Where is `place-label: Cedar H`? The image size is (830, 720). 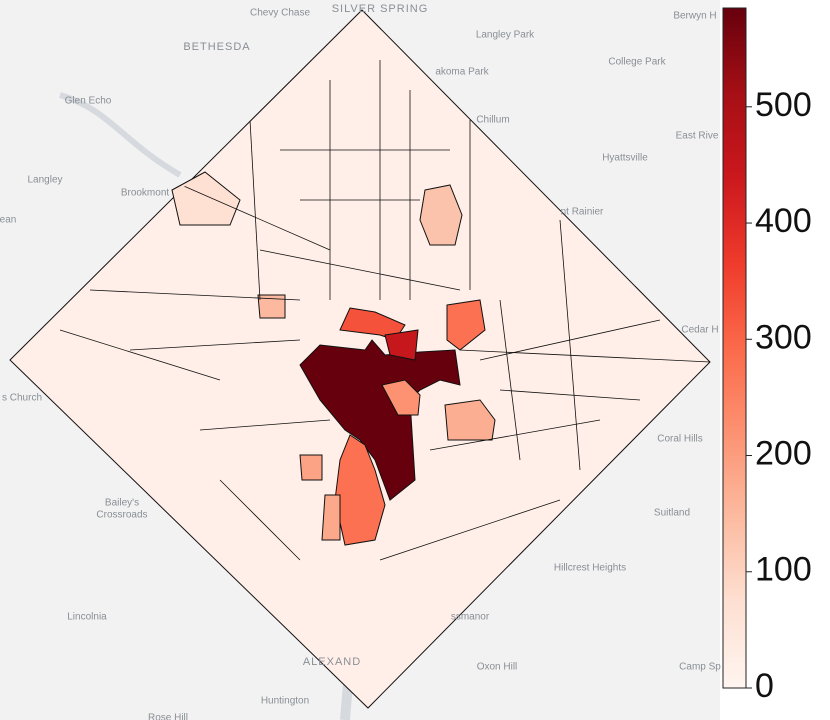
place-label: Cedar H is located at coordinates (699, 330).